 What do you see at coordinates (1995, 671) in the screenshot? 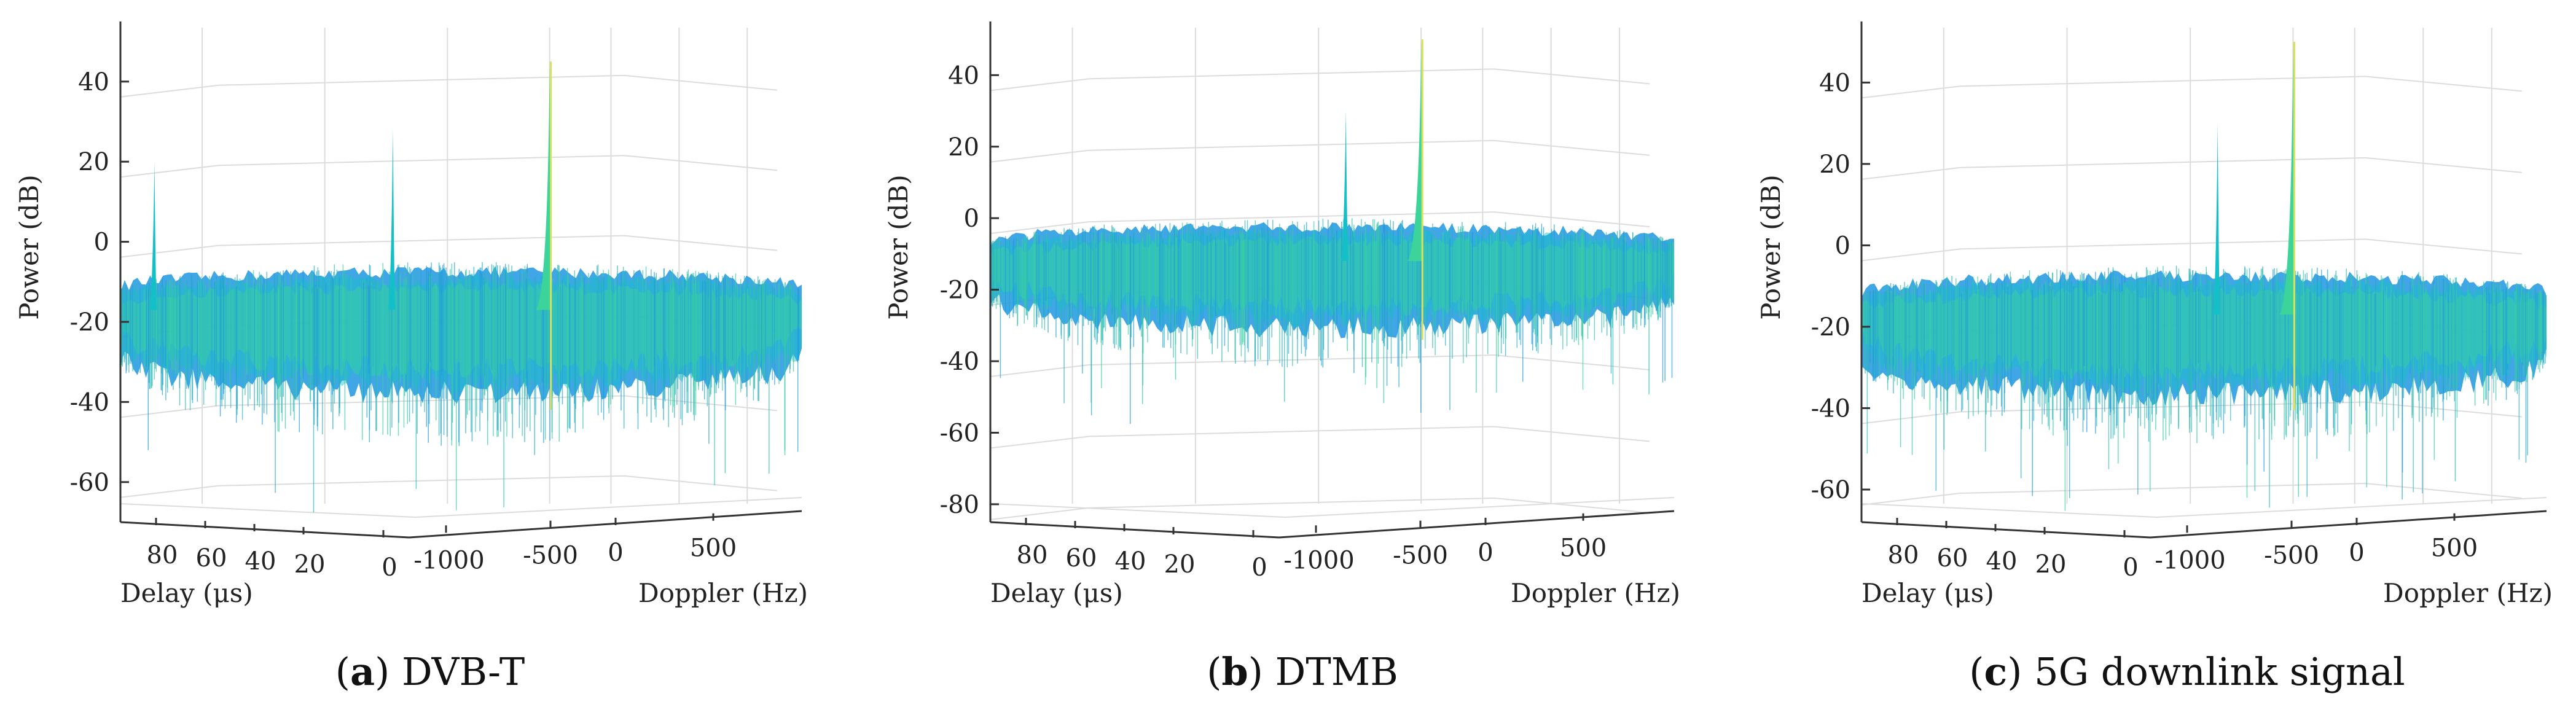
I see `caption-letter: c` at bounding box center [1995, 671].